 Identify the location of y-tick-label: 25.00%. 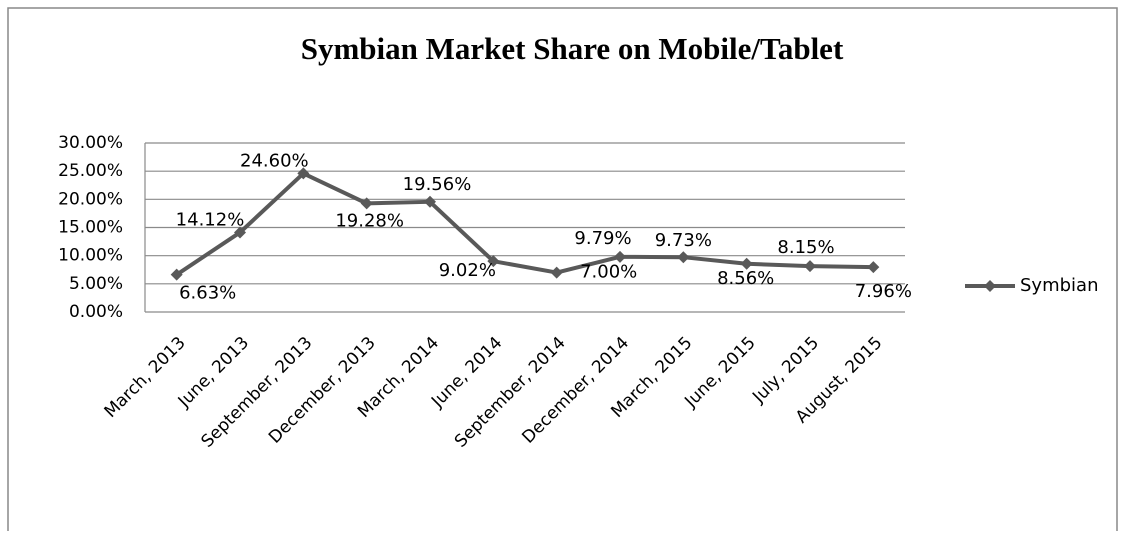
(90, 171).